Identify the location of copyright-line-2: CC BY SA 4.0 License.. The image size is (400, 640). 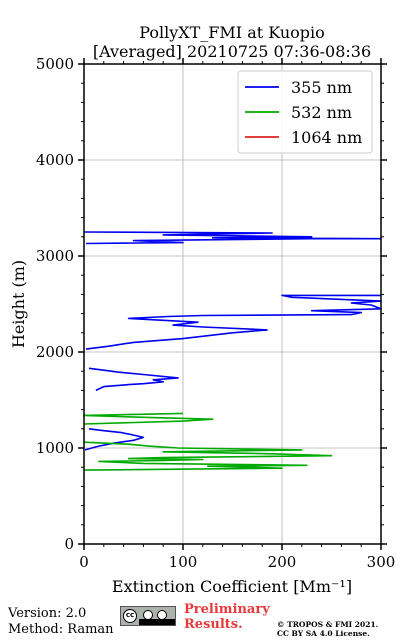
(323, 633).